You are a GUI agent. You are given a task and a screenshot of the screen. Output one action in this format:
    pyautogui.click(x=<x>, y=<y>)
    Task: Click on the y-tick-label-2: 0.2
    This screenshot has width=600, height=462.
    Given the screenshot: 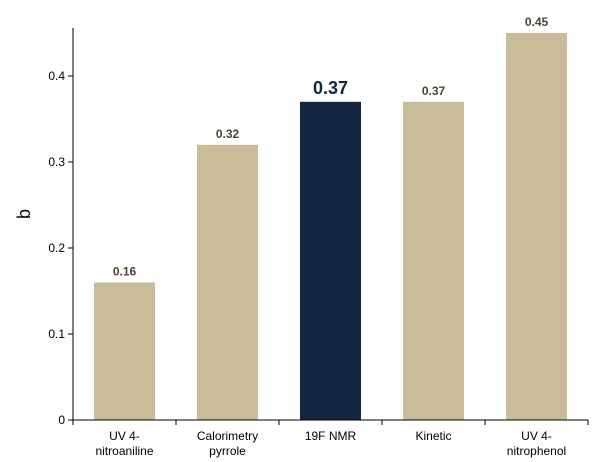 What is the action you would take?
    pyautogui.click(x=56, y=248)
    